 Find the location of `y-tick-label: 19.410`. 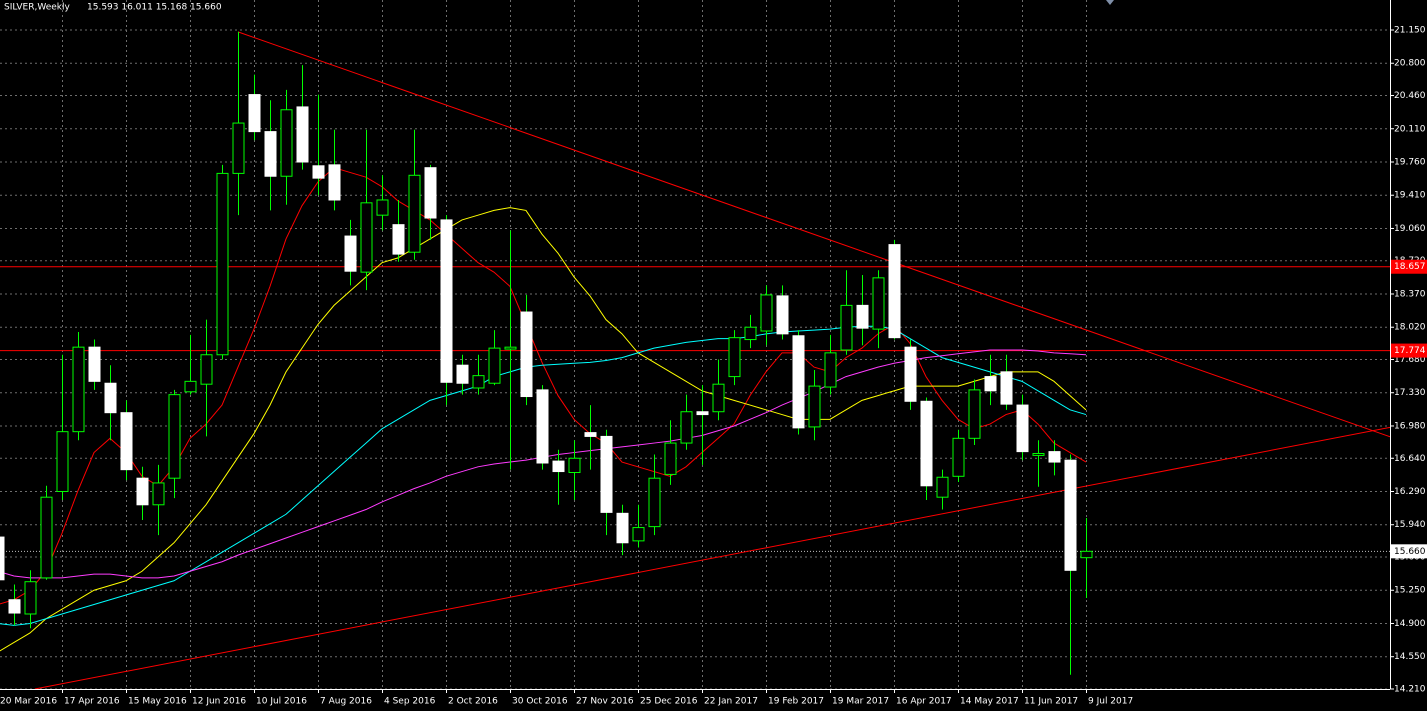

y-tick-label: 19.410 is located at coordinates (1410, 196).